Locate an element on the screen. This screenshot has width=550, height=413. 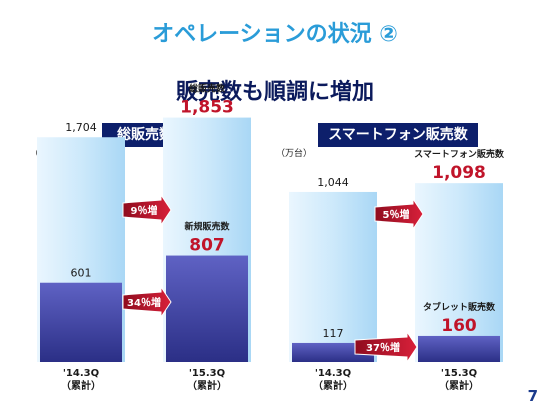
growth-label-1-1: 37％増 is located at coordinates (383, 347).